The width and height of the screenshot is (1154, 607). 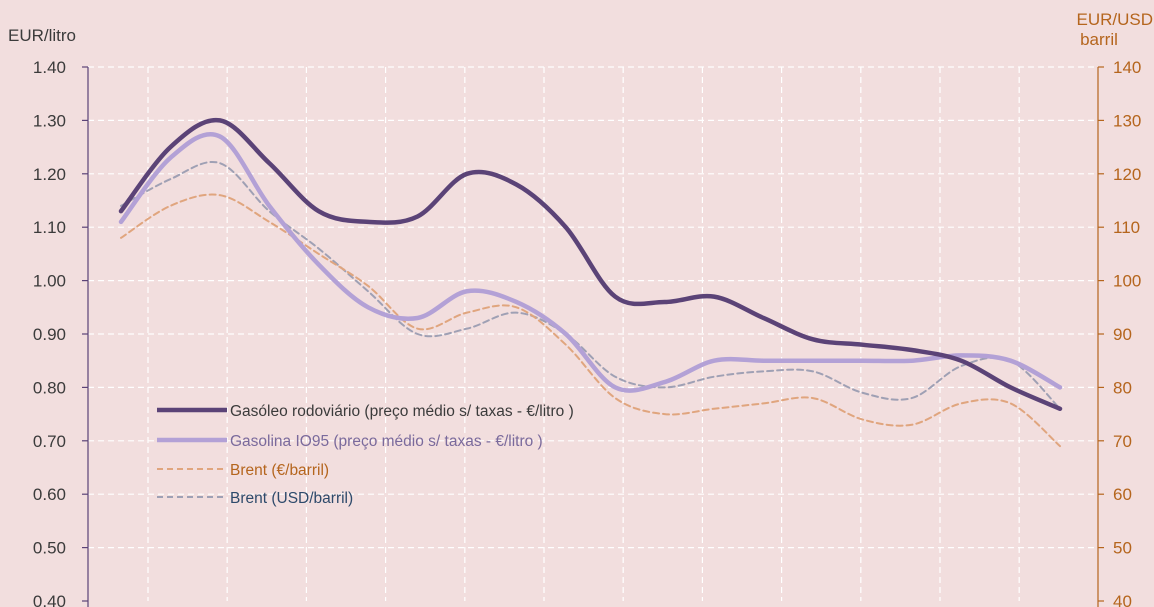 What do you see at coordinates (42, 35) in the screenshot?
I see `left-axis-title: EUR/litro` at bounding box center [42, 35].